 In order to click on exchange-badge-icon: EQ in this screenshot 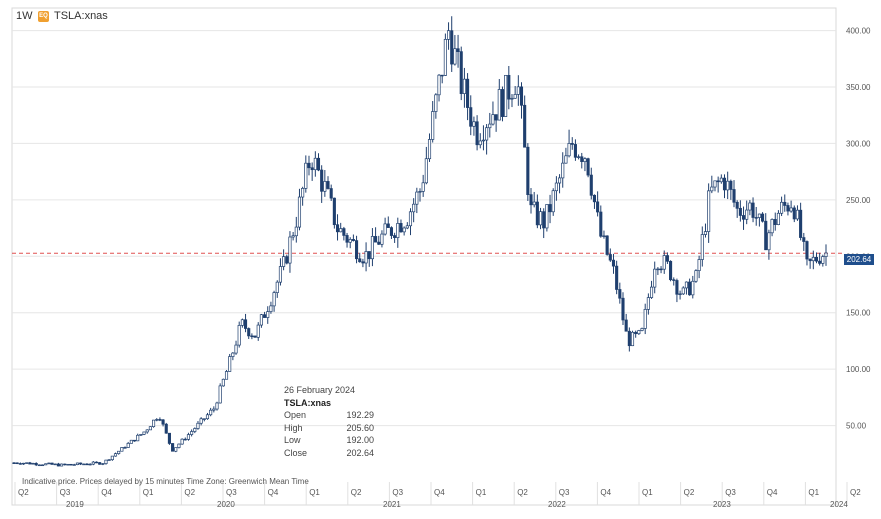, I will do `click(43, 16)`.